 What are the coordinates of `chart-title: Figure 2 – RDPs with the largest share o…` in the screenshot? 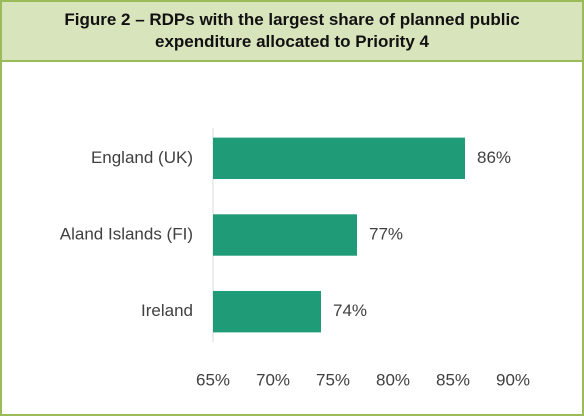 It's located at (292, 30).